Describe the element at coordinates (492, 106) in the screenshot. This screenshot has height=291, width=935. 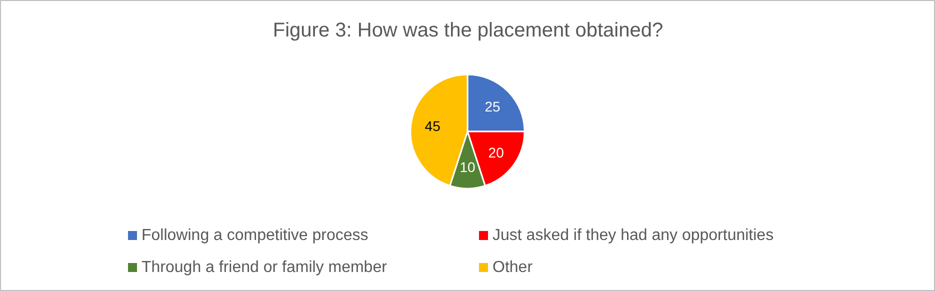
I see `data-label: 25` at that location.